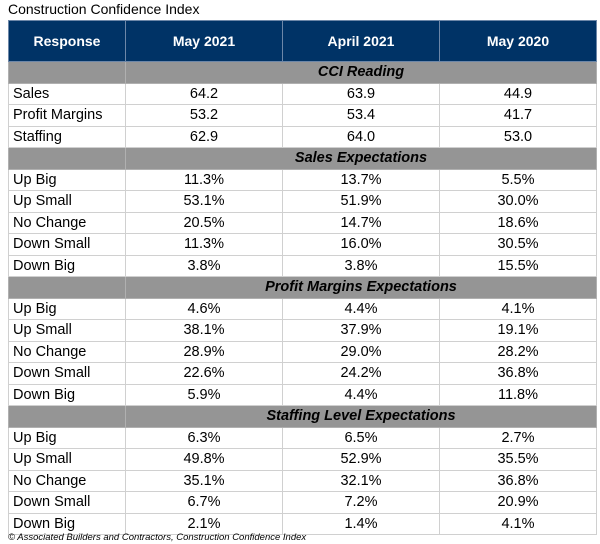 This screenshot has height=544, width=600. What do you see at coordinates (302, 394) in the screenshot?
I see `table-row: Down Big 5.9% 4.4% 11.8%` at bounding box center [302, 394].